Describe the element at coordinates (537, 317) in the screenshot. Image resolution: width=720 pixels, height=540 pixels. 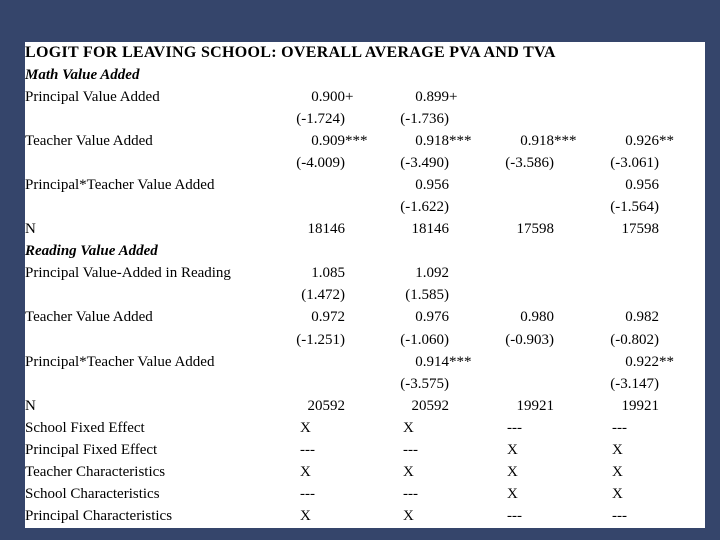
I see `value-cell: 0.980` at that location.